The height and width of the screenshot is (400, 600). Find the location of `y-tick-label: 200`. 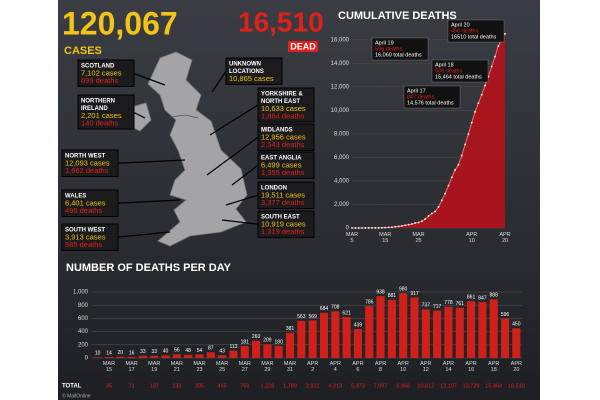

y-tick-label: 200 is located at coordinates (83, 345).